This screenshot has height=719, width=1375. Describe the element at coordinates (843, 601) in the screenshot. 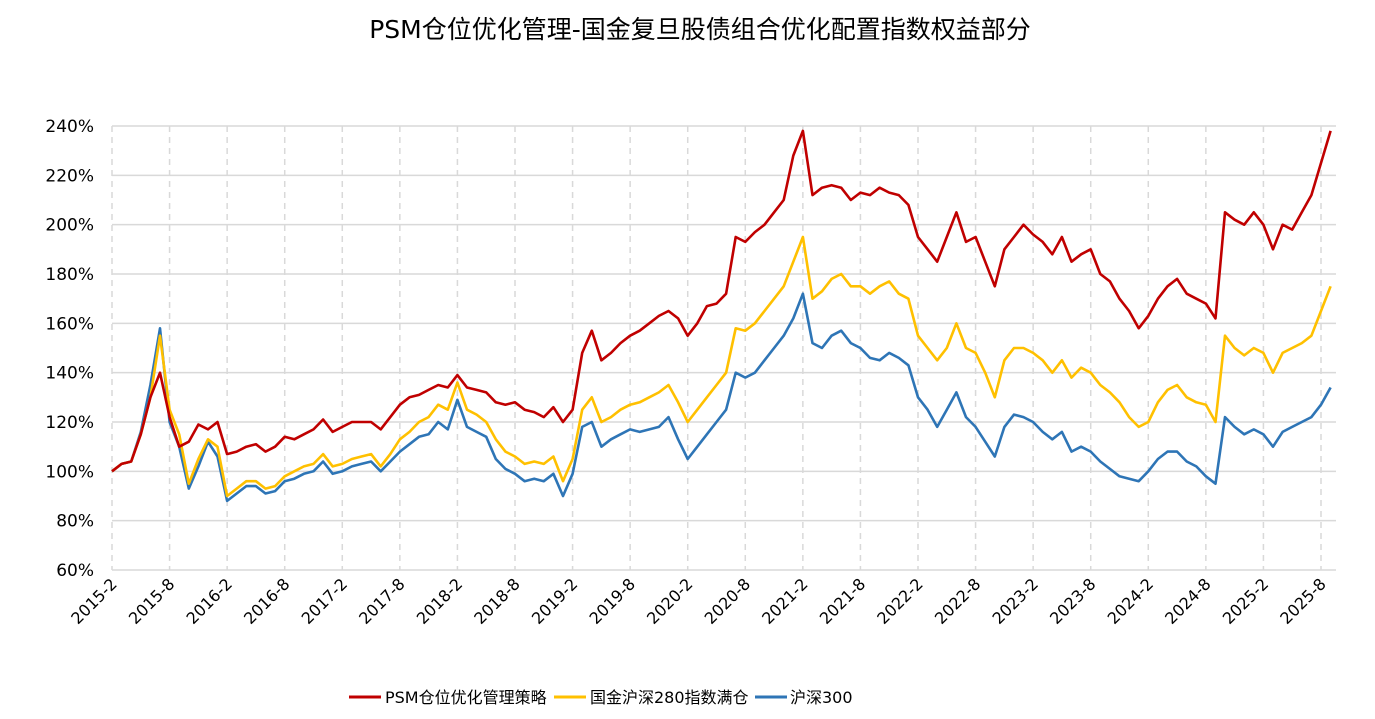

I see `x-tick-label: 2021-8` at that location.